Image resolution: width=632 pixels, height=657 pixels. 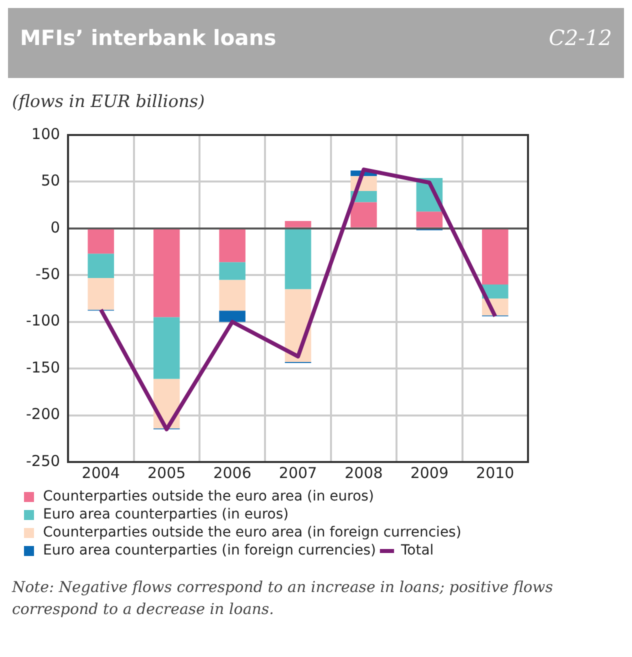 I want to click on x-tick-label: 2005, so click(x=167, y=473).